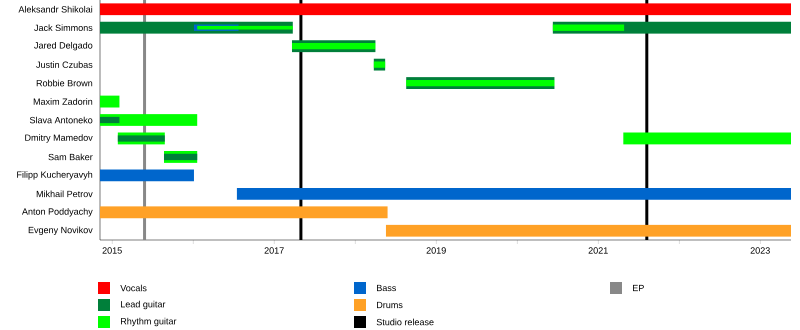 This screenshot has width=800, height=330. What do you see at coordinates (112, 250) in the screenshot?
I see `x-tick-label: 2015` at bounding box center [112, 250].